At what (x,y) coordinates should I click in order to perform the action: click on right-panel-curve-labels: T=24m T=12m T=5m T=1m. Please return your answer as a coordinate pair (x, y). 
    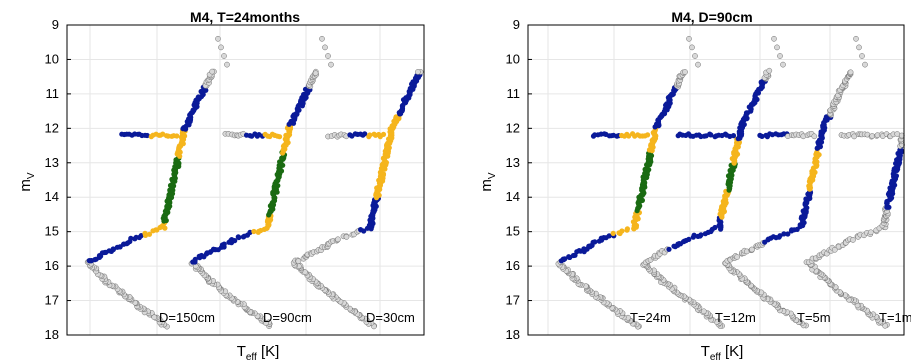
    Looking at the image, I should click on (770, 317).